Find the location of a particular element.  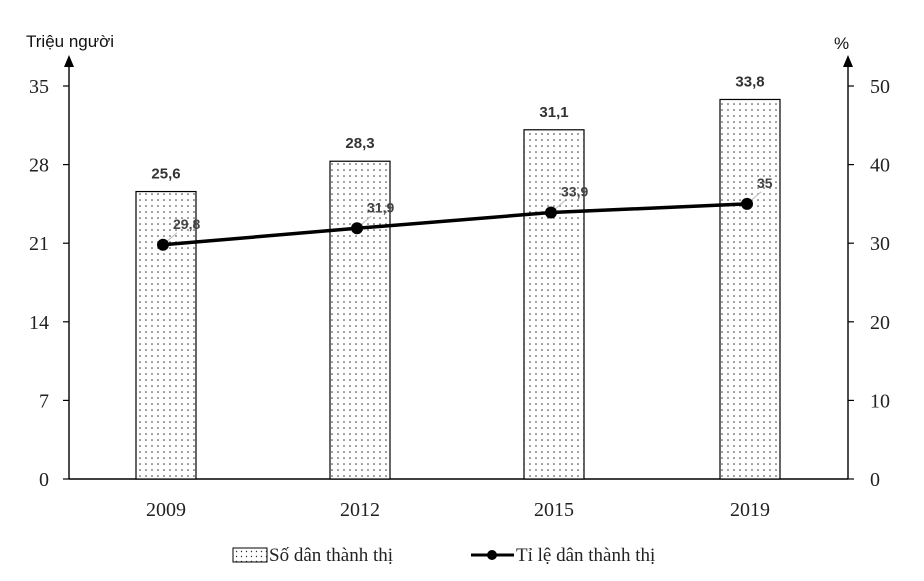

left-axis-unit: Triệu người is located at coordinates (70, 41).